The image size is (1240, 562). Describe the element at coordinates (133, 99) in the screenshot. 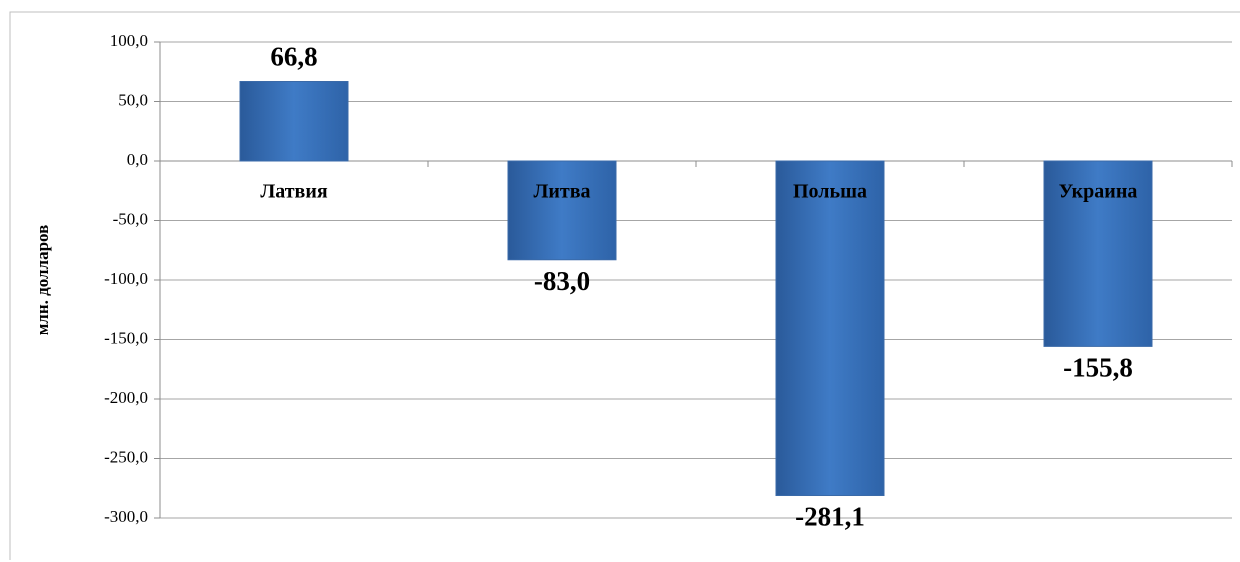

I see `y-tick-label: 50,0` at that location.